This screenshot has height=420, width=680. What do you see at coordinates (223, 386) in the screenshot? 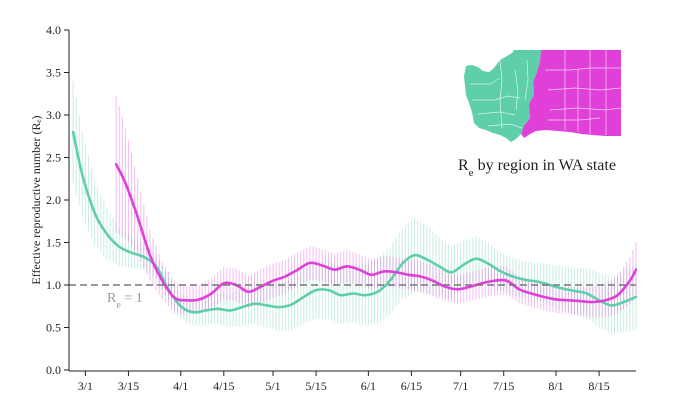
I see `x-tick-label: 4/15` at bounding box center [223, 386].